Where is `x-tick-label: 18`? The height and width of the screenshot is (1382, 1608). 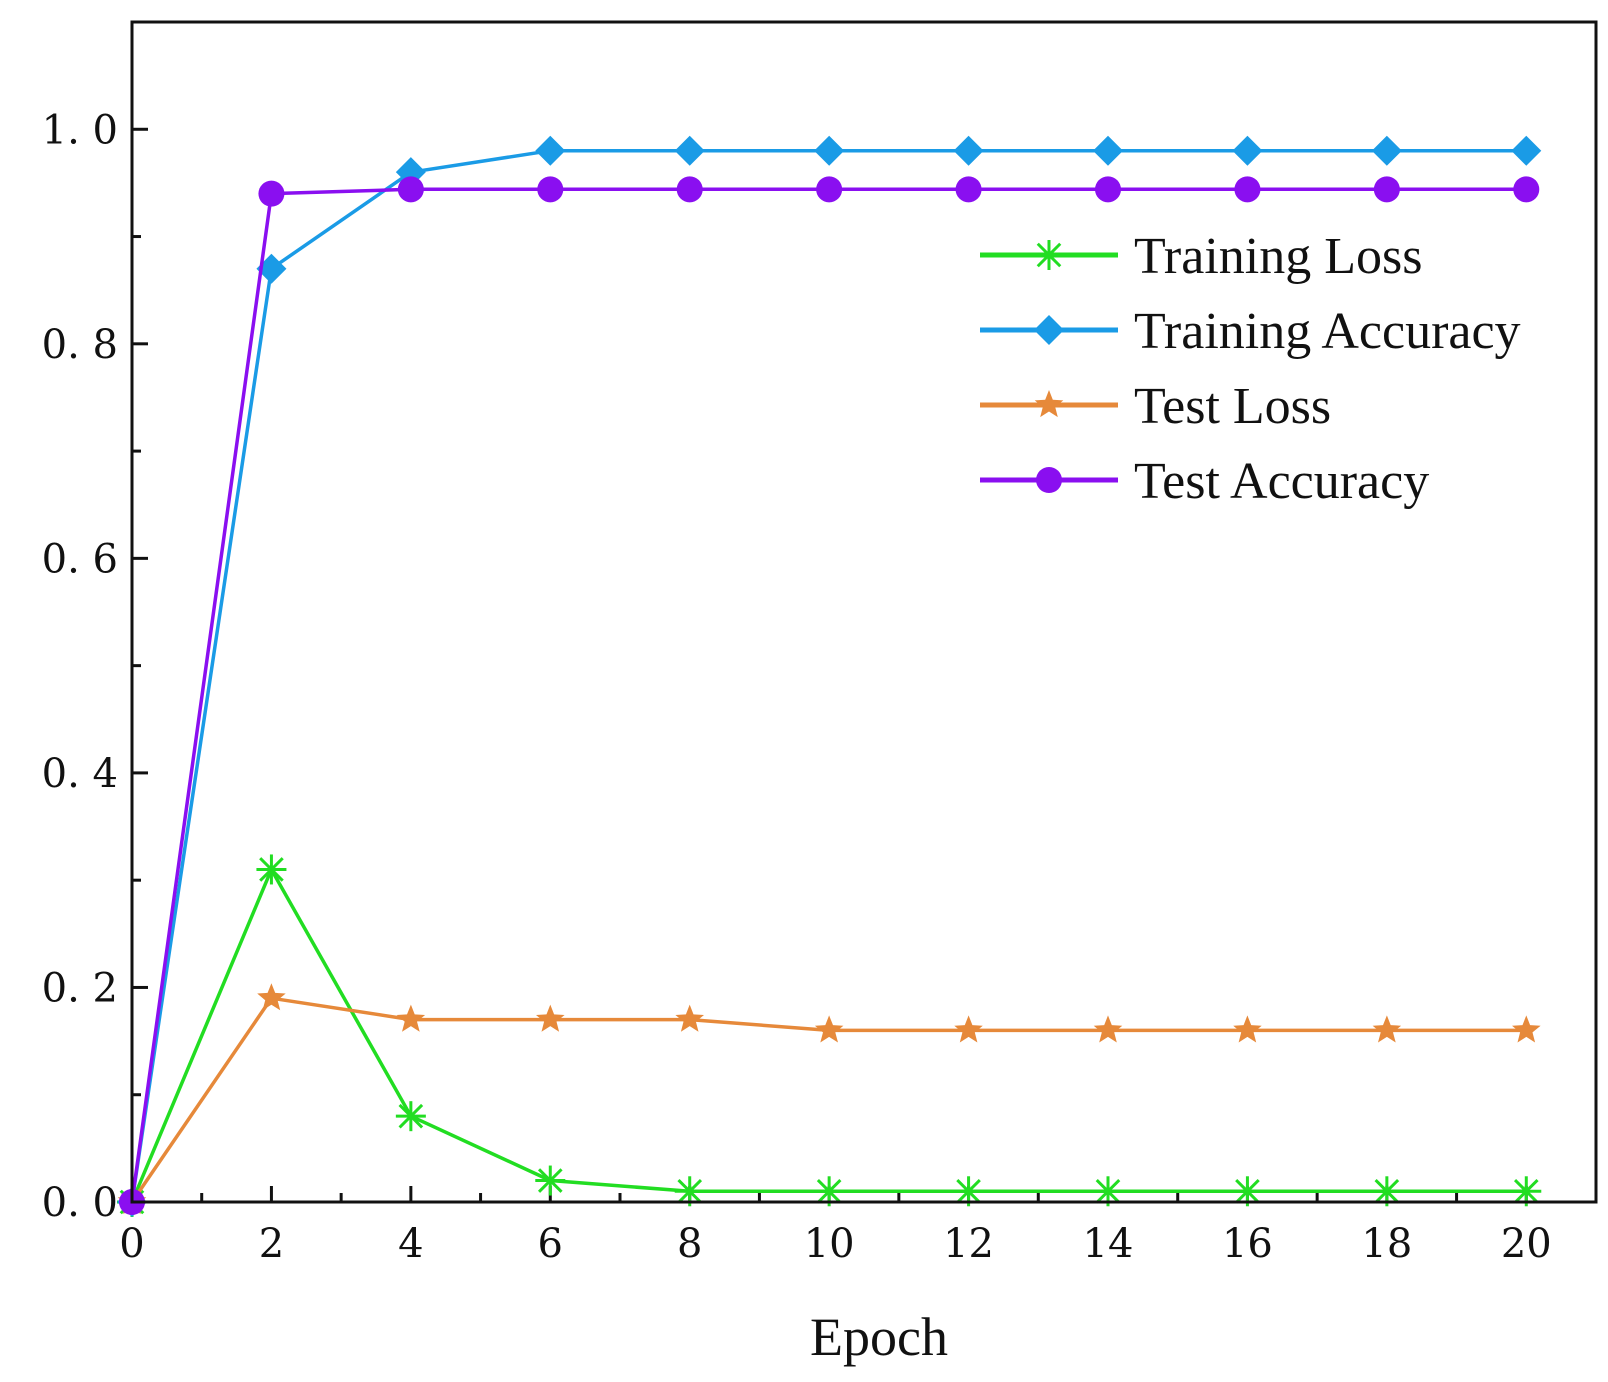 x-tick-label: 18 is located at coordinates (1386, 1244).